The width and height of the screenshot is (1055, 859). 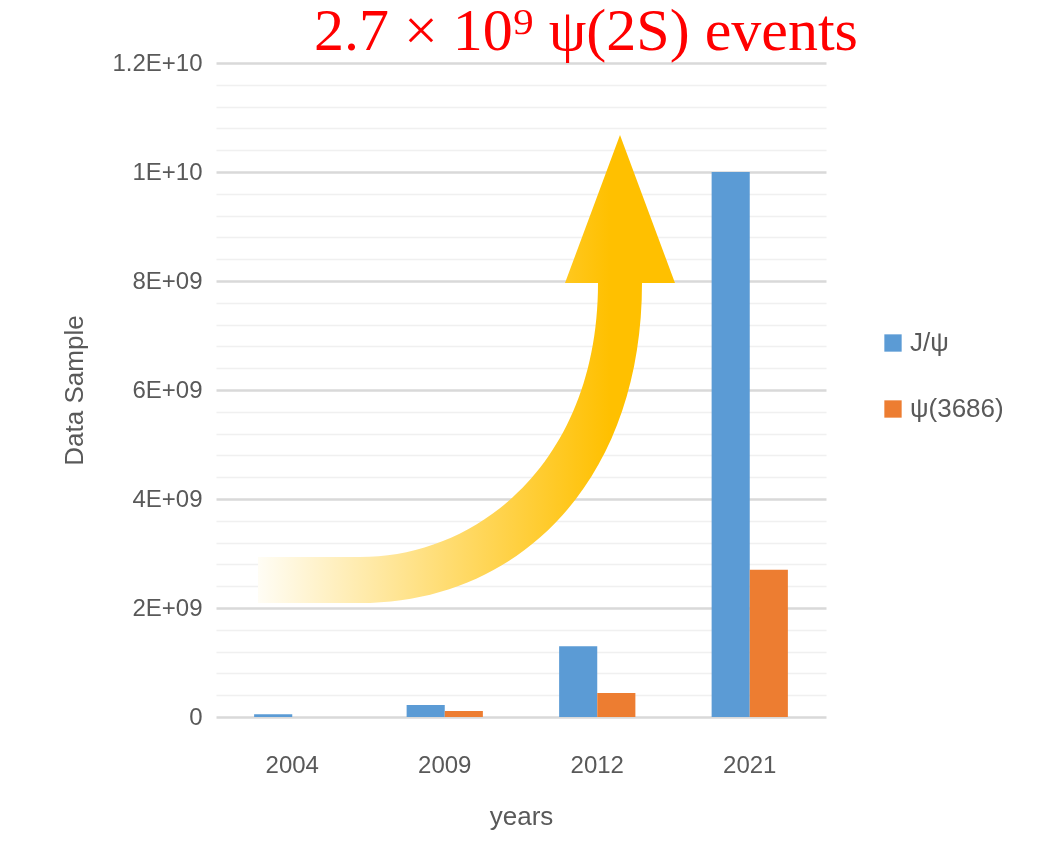 I want to click on y-tick-label: 1E+10, so click(x=167, y=171).